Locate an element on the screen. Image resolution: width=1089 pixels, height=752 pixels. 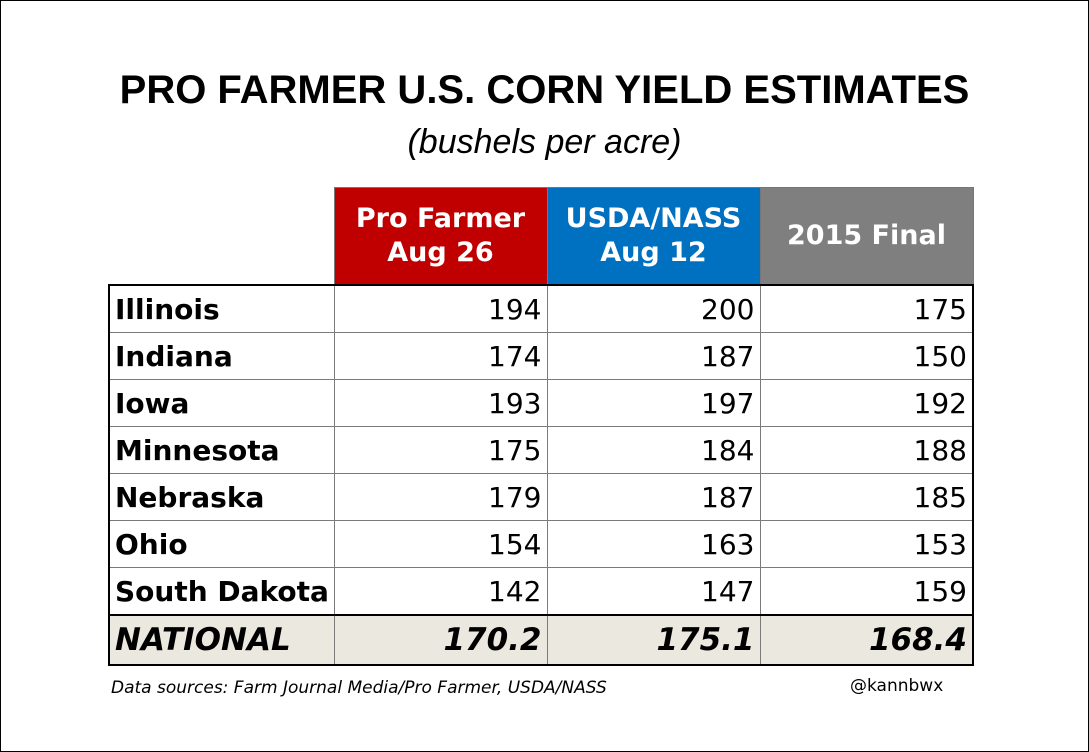
header-pro-farmer-line1: Pro Farmer is located at coordinates (440, 218).